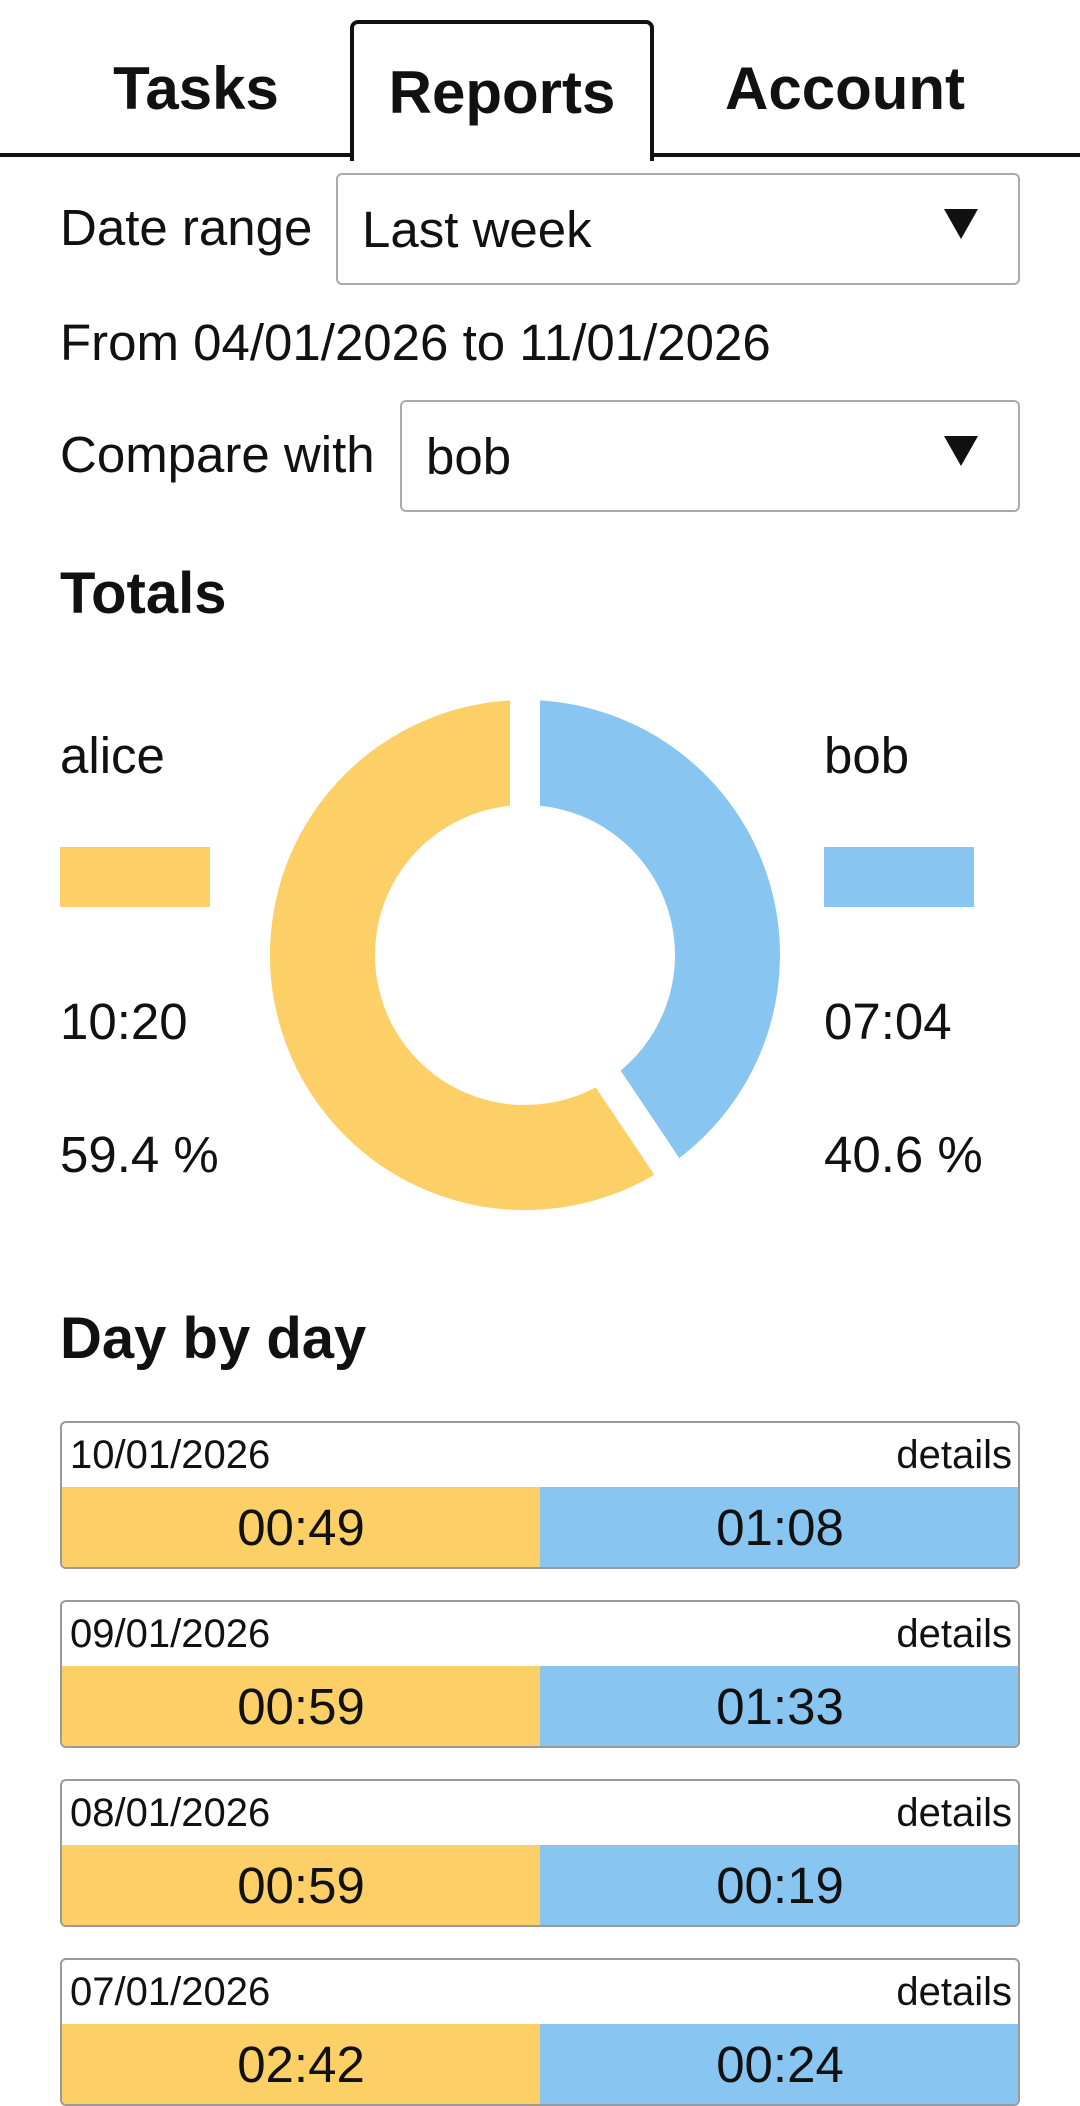 Image resolution: width=1080 pixels, height=2106 pixels. I want to click on tab-bar: Tasks Reports Account, so click(540, 80).